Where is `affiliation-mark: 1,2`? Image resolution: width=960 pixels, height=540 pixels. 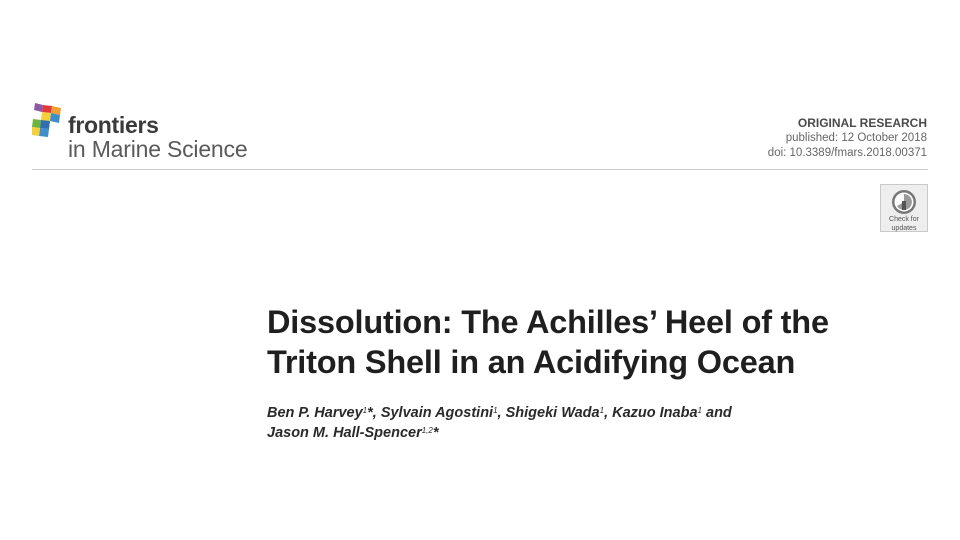 affiliation-mark: 1,2 is located at coordinates (427, 430).